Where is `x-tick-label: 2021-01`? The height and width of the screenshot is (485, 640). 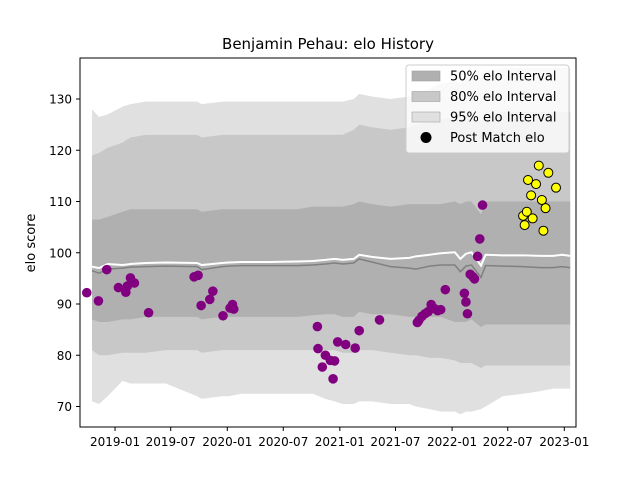
x-tick-label: 2021-01 is located at coordinates (340, 442).